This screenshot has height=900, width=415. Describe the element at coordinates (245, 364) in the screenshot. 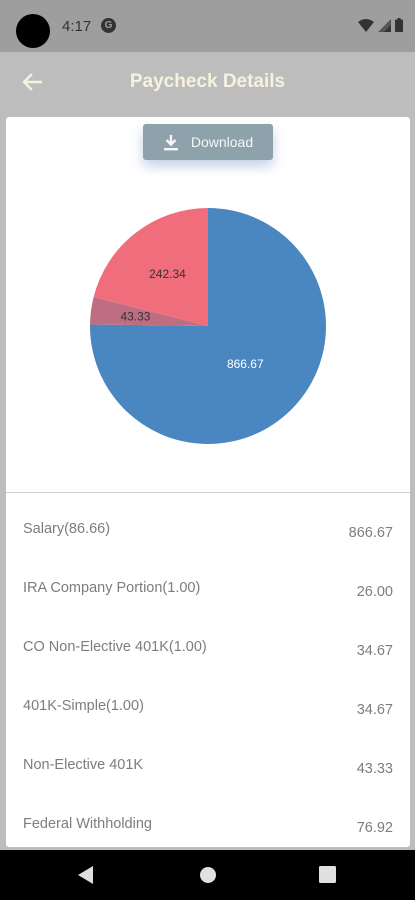

I see `pie-slice-label: 866.67` at that location.